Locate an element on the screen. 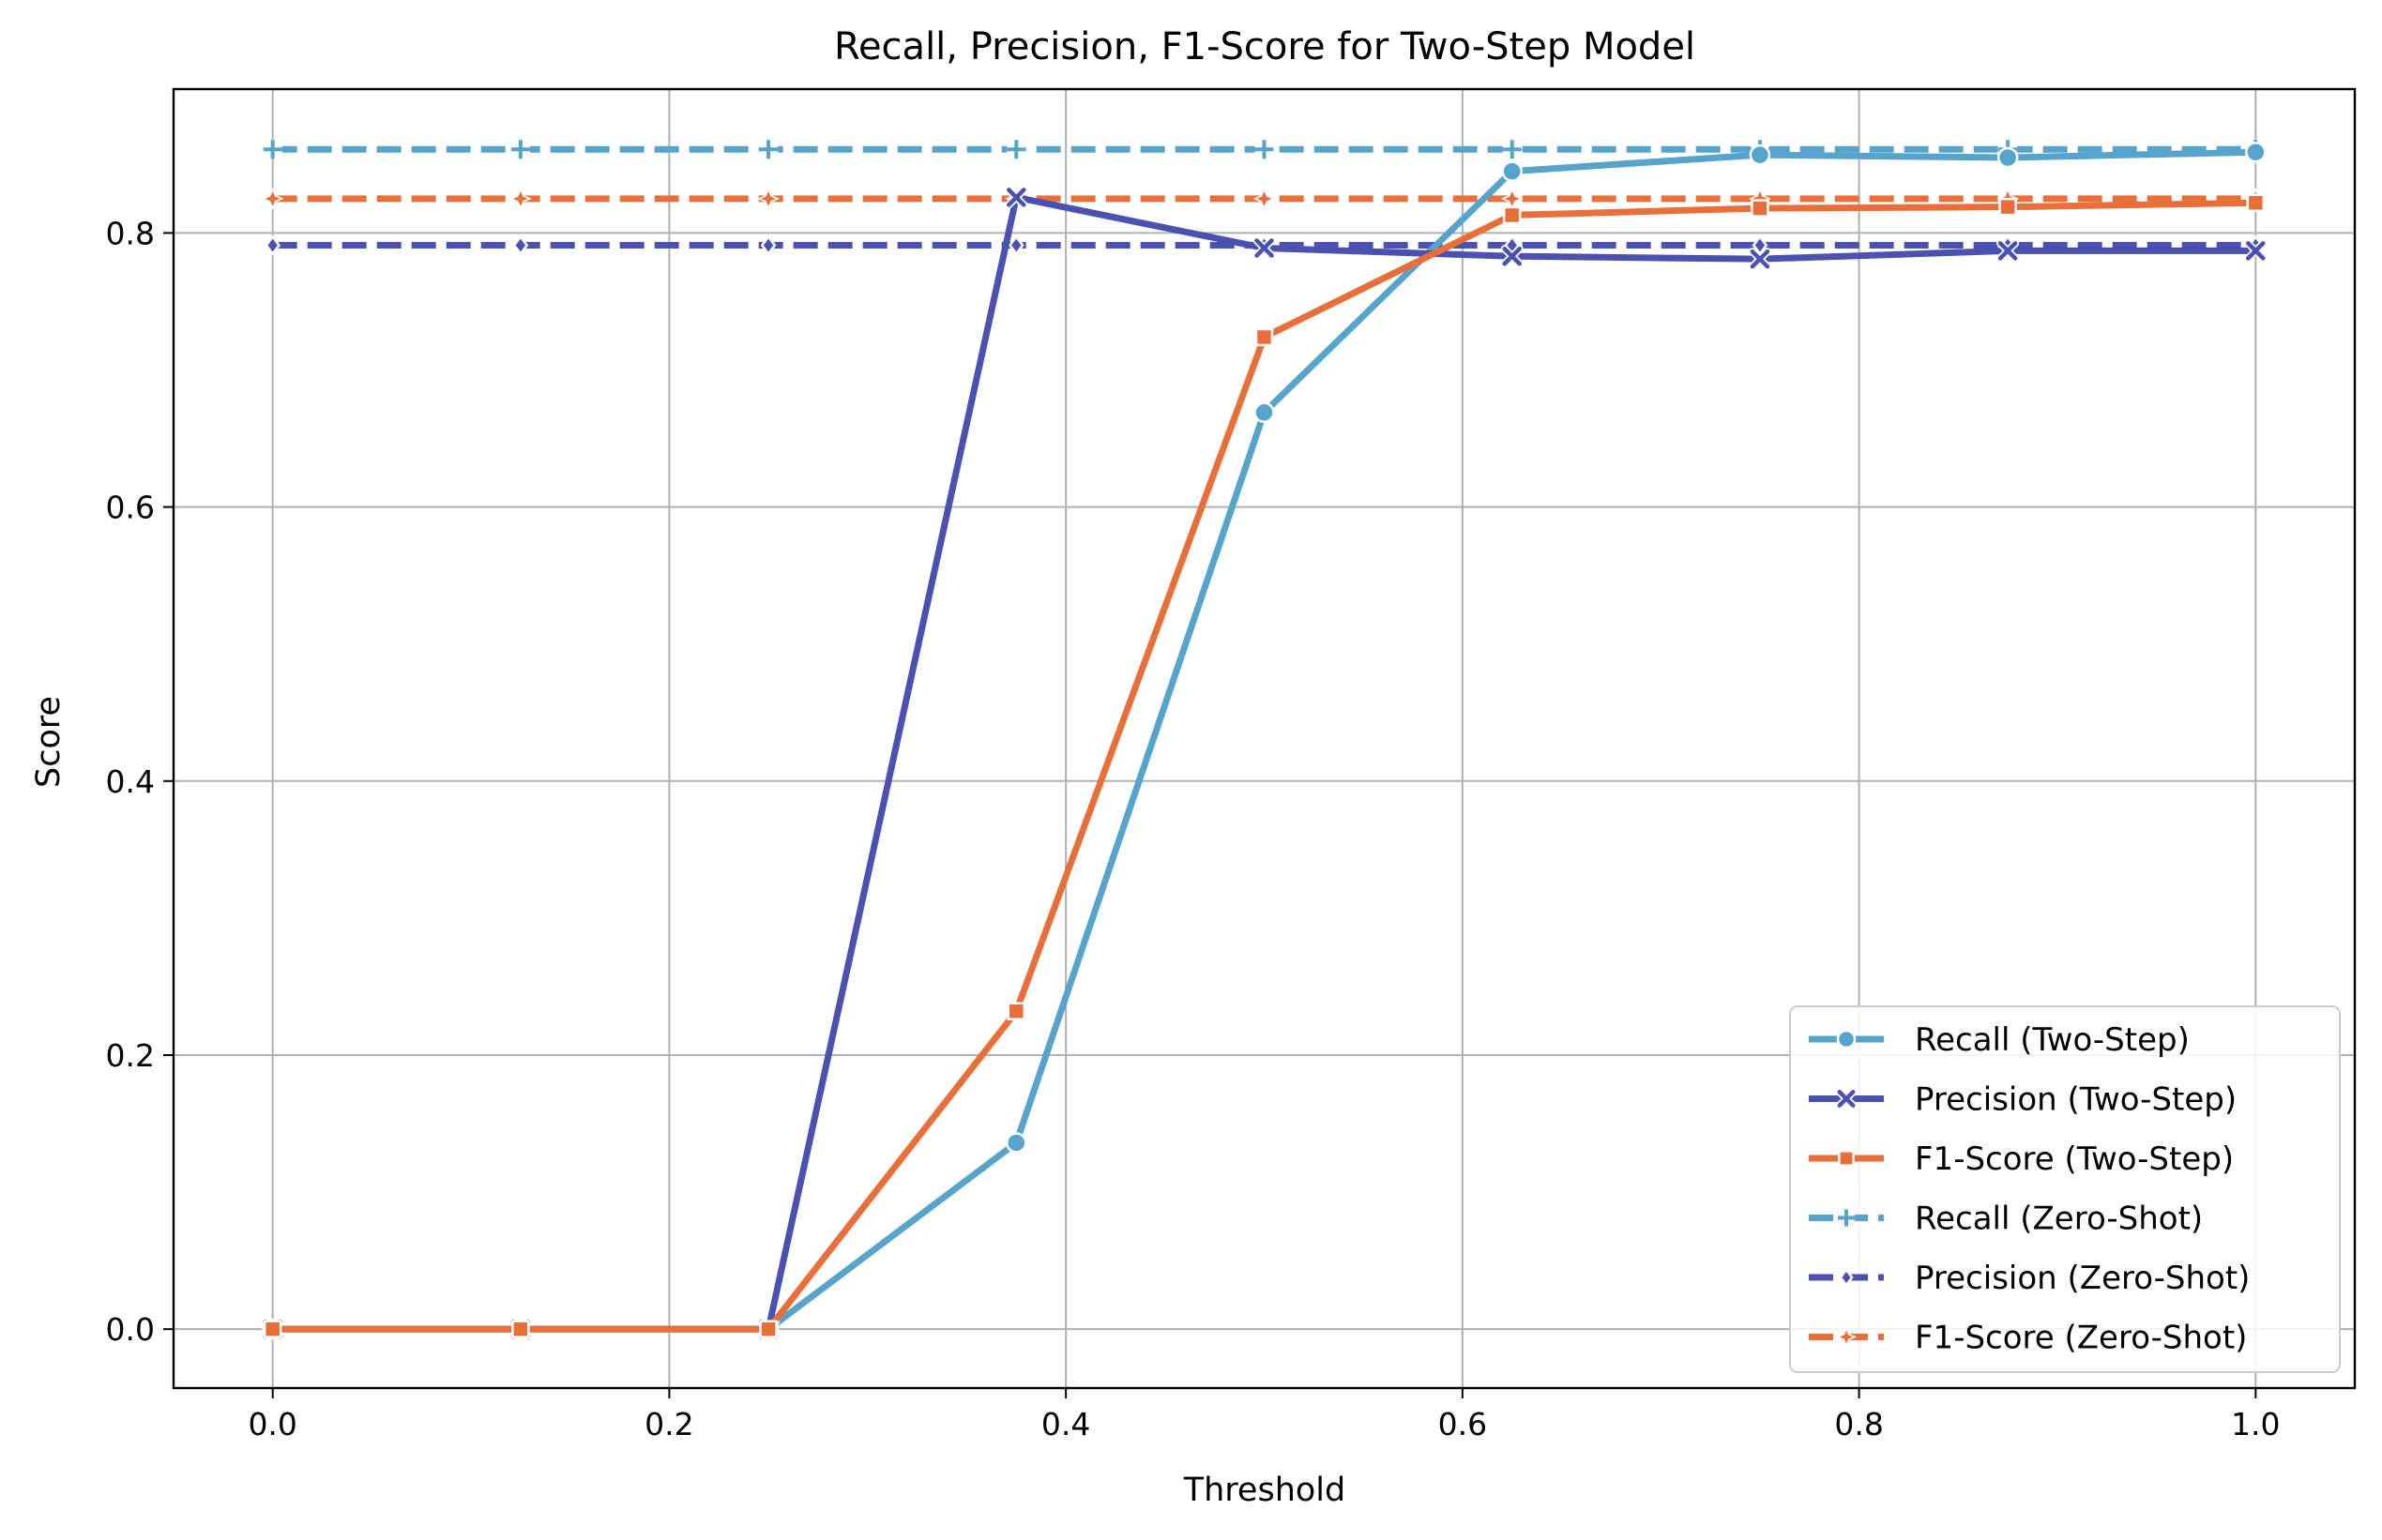 The image size is (2382, 1540). x-tick-label: 0.6 is located at coordinates (1462, 1424).